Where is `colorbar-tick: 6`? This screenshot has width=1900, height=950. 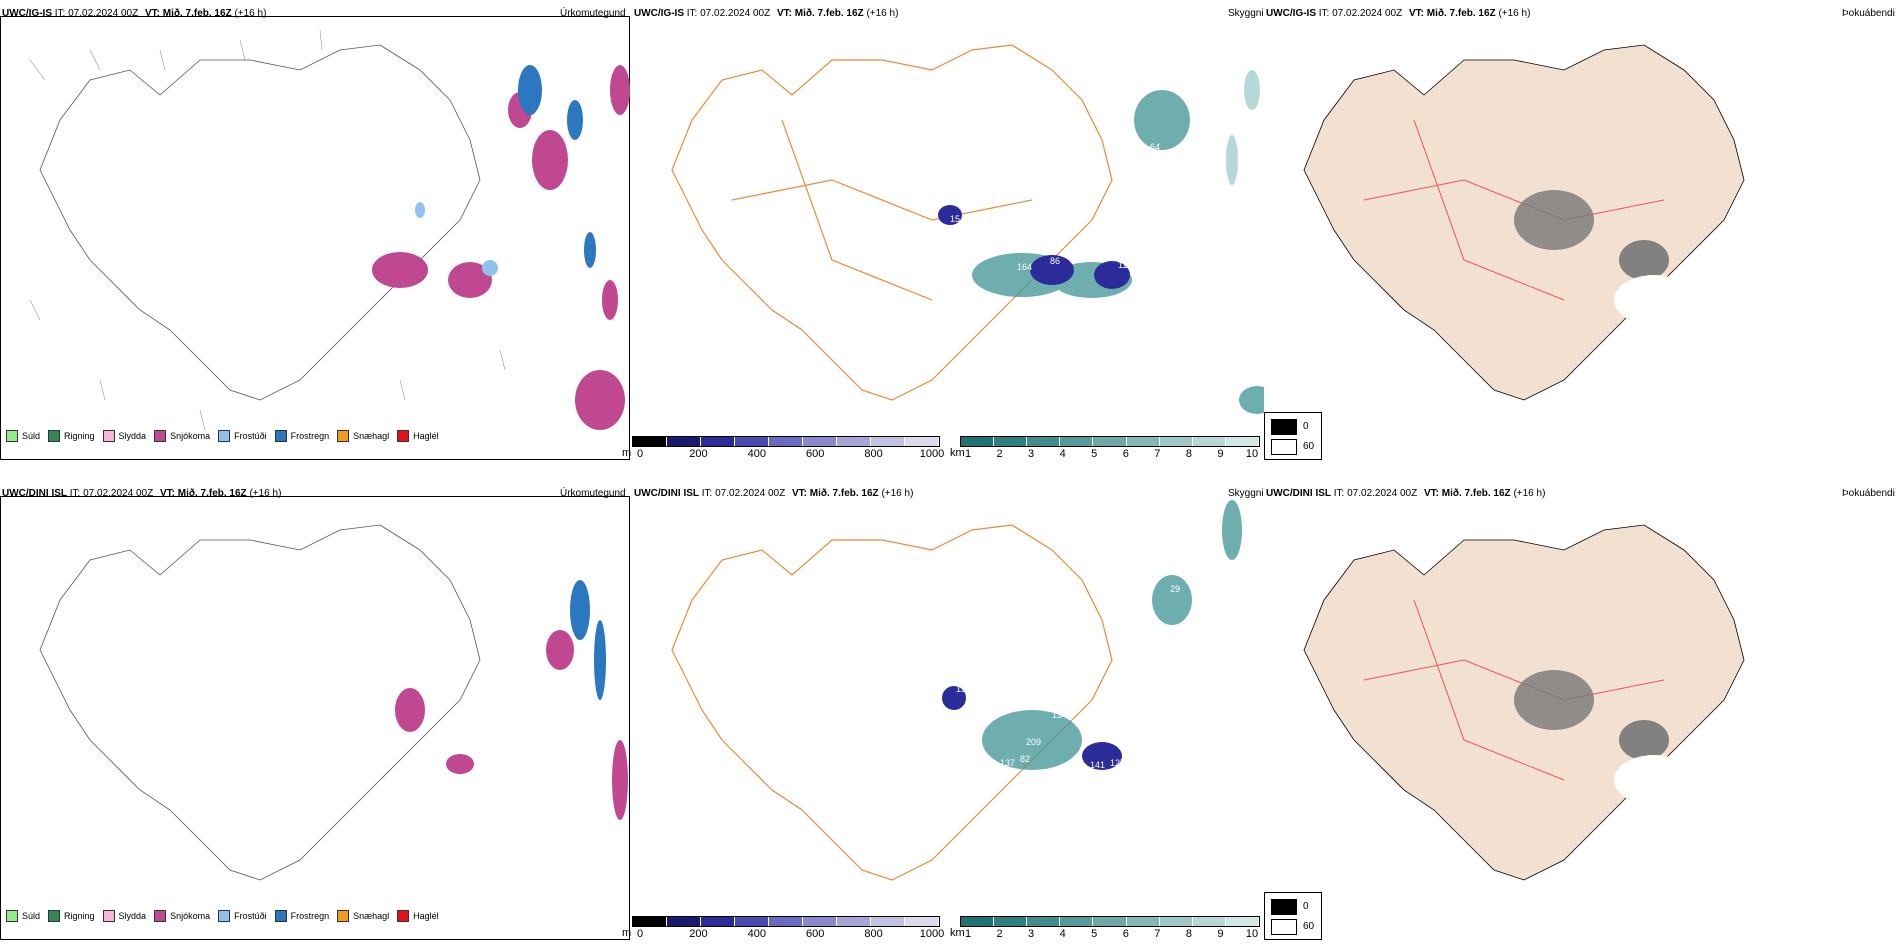
colorbar-tick: 6 is located at coordinates (1125, 934).